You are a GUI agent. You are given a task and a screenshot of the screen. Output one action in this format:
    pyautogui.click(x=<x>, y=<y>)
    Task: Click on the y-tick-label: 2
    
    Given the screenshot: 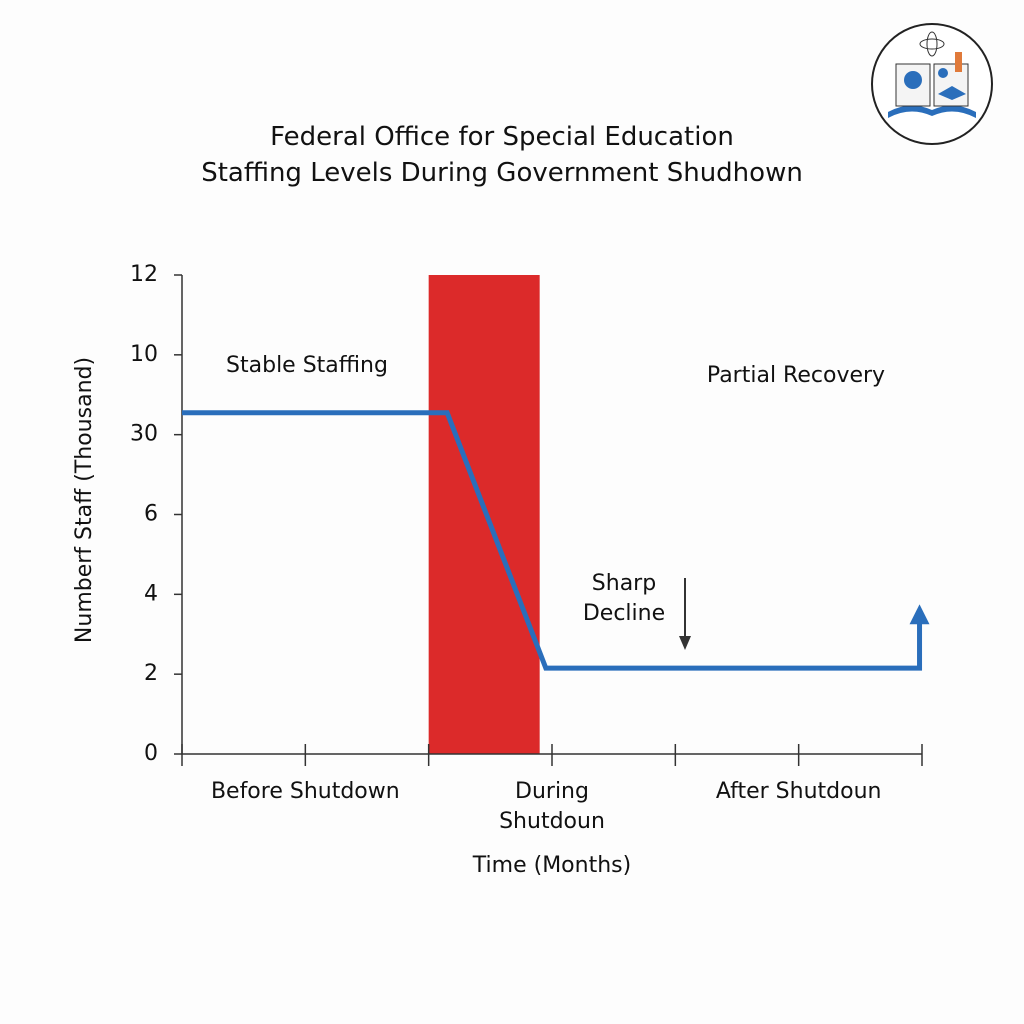 What is the action you would take?
    pyautogui.click(x=151, y=673)
    